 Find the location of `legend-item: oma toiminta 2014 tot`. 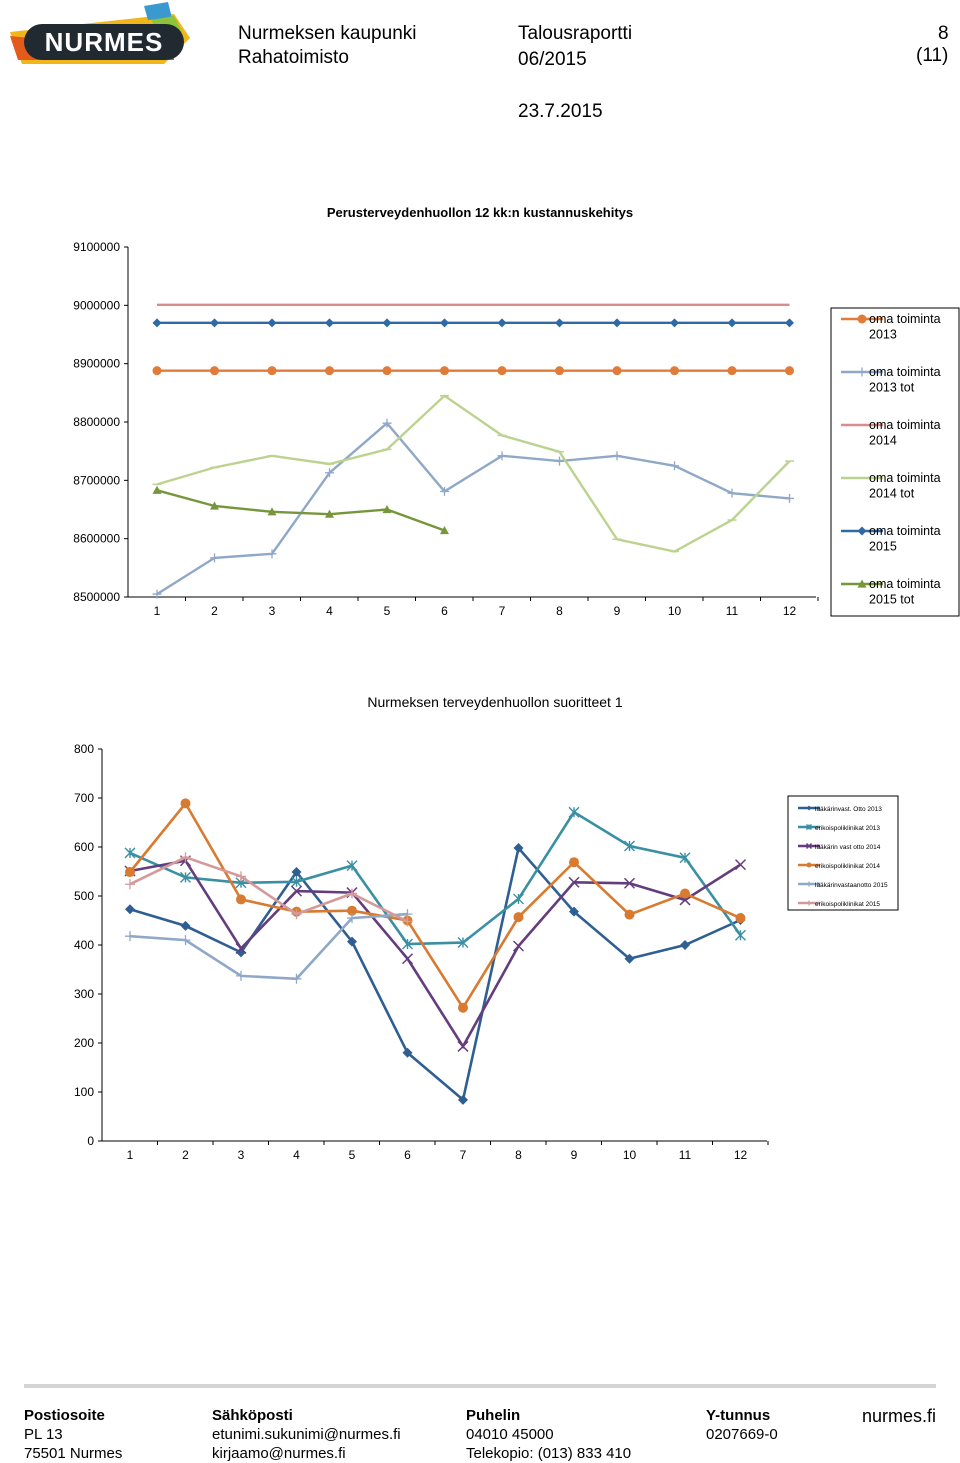

legend-item: oma toiminta 2014 tot is located at coordinates (891, 486).